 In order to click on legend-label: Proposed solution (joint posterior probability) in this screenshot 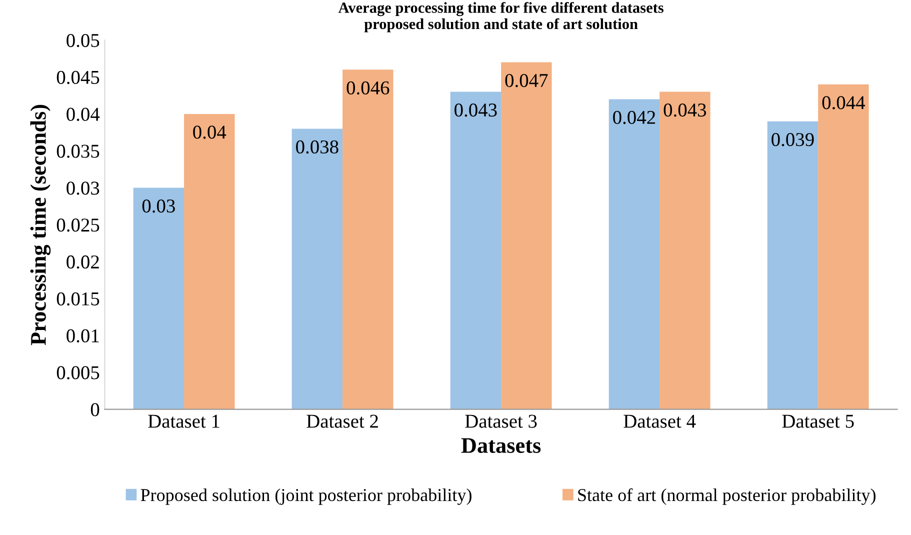, I will do `click(306, 496)`.